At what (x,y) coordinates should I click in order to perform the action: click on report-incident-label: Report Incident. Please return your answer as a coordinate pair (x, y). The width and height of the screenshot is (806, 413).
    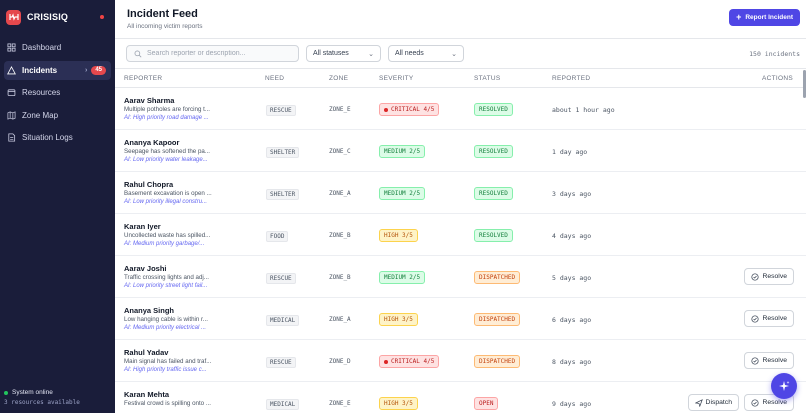
    Looking at the image, I should click on (769, 17).